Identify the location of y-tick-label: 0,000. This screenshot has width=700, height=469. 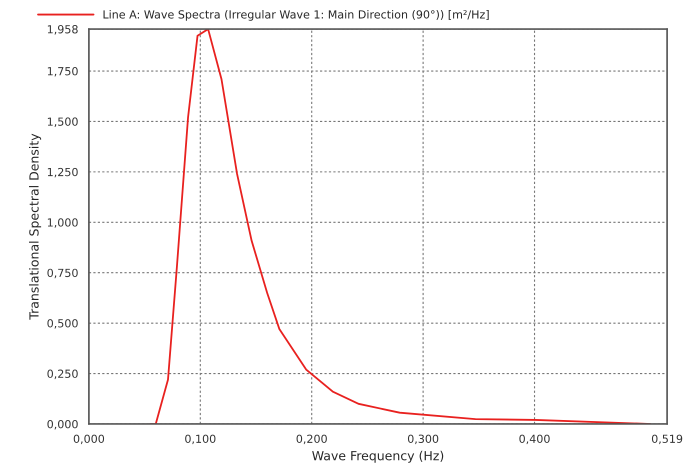
(62, 425).